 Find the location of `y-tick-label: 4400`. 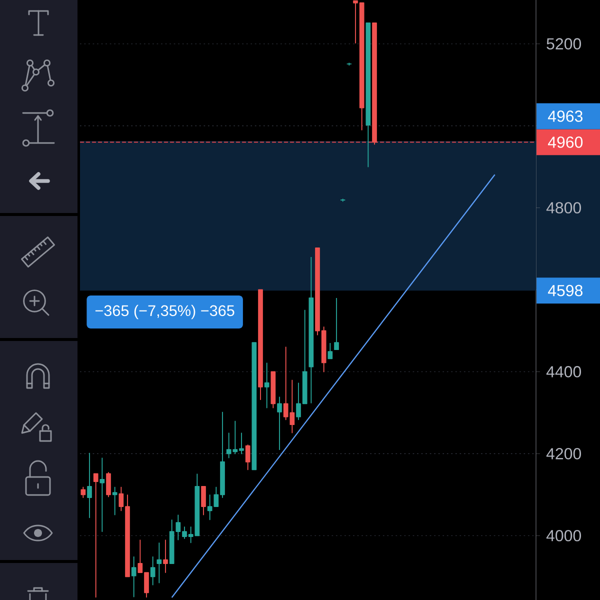

y-tick-label: 4400 is located at coordinates (564, 372).